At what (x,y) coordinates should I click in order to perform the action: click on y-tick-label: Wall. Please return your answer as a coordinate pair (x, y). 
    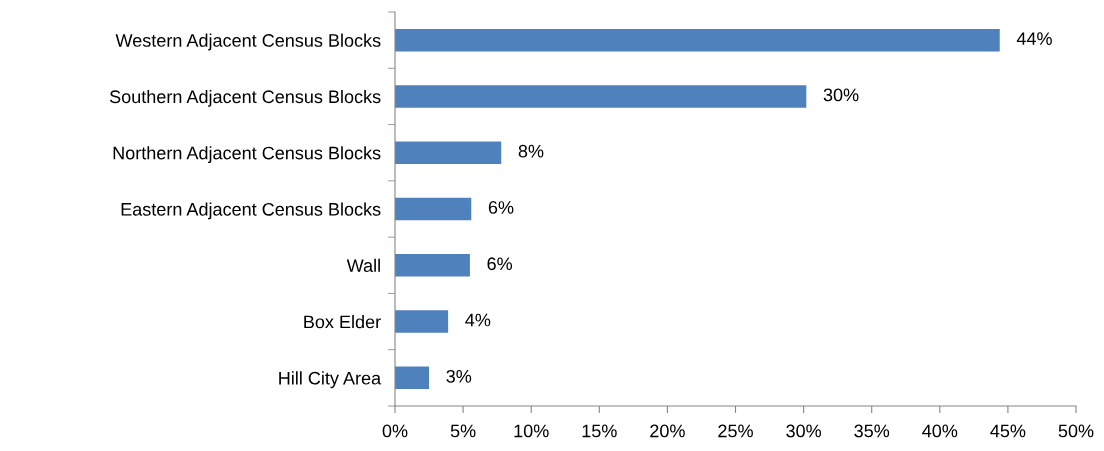
    Looking at the image, I should click on (363, 265).